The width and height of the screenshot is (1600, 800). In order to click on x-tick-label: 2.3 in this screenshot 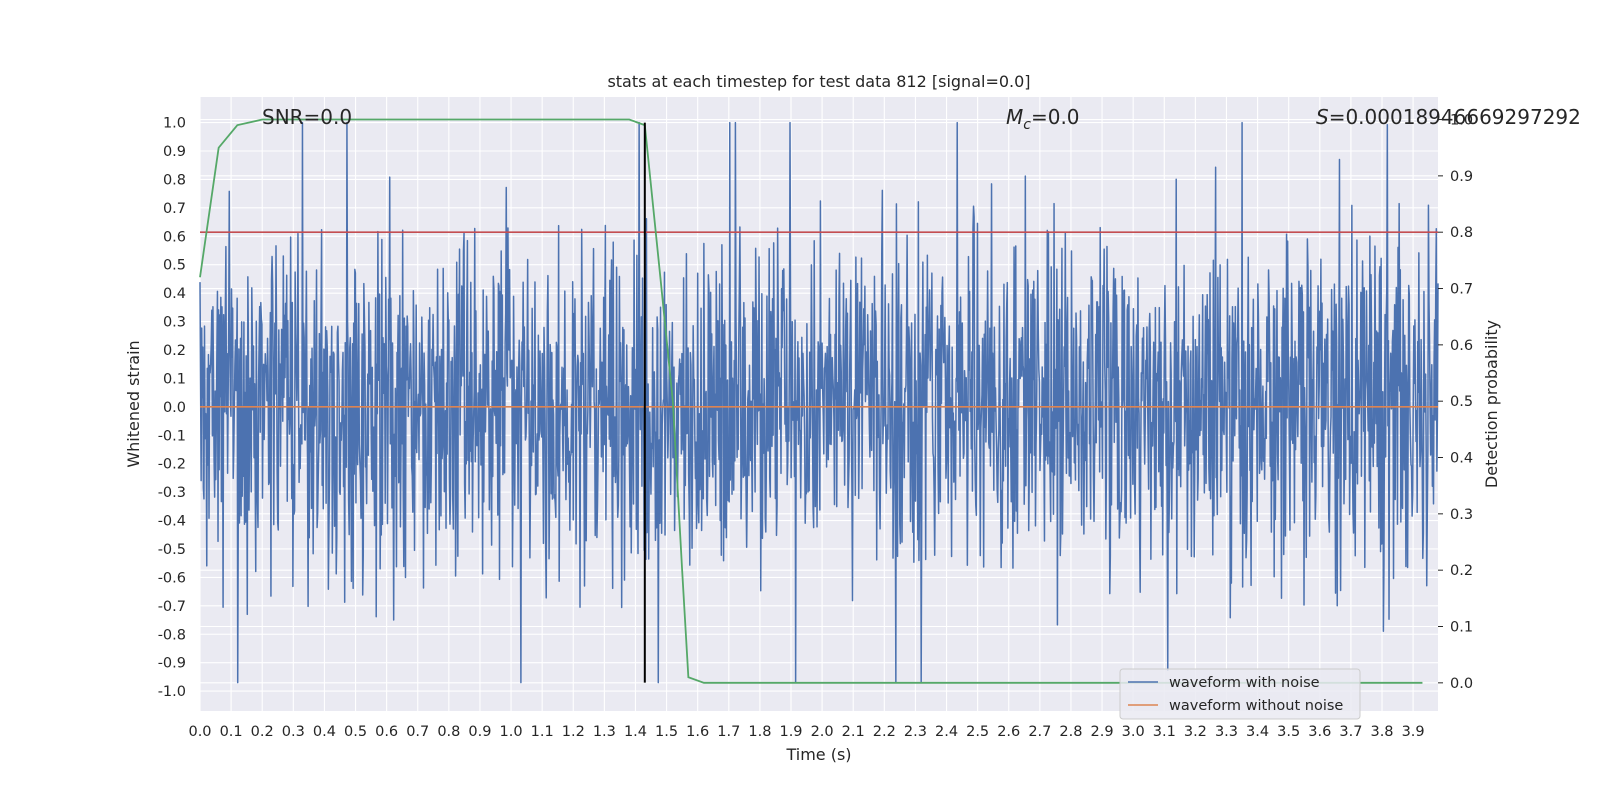, I will do `click(915, 732)`.